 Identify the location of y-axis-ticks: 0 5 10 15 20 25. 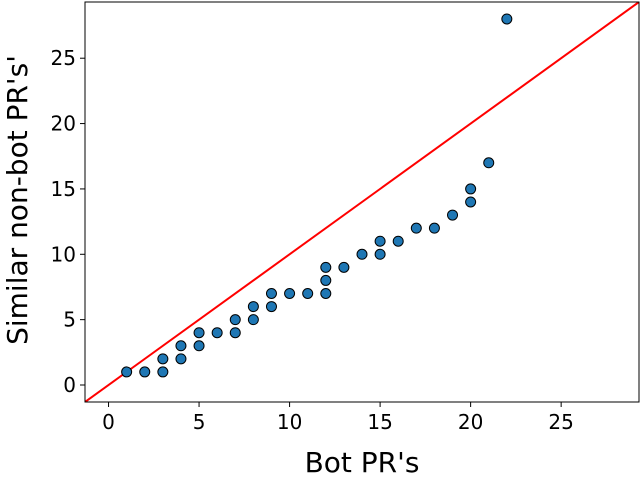
(68, 221).